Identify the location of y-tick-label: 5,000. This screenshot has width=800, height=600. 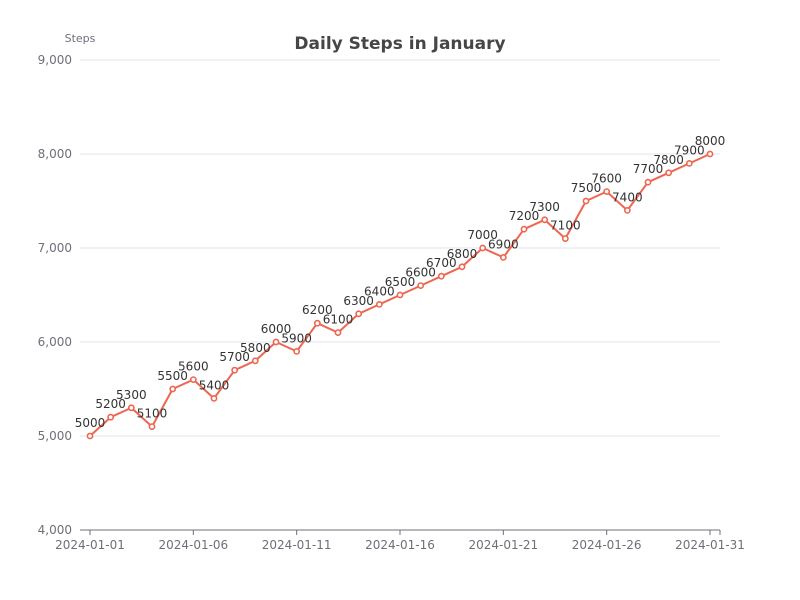
(55, 436).